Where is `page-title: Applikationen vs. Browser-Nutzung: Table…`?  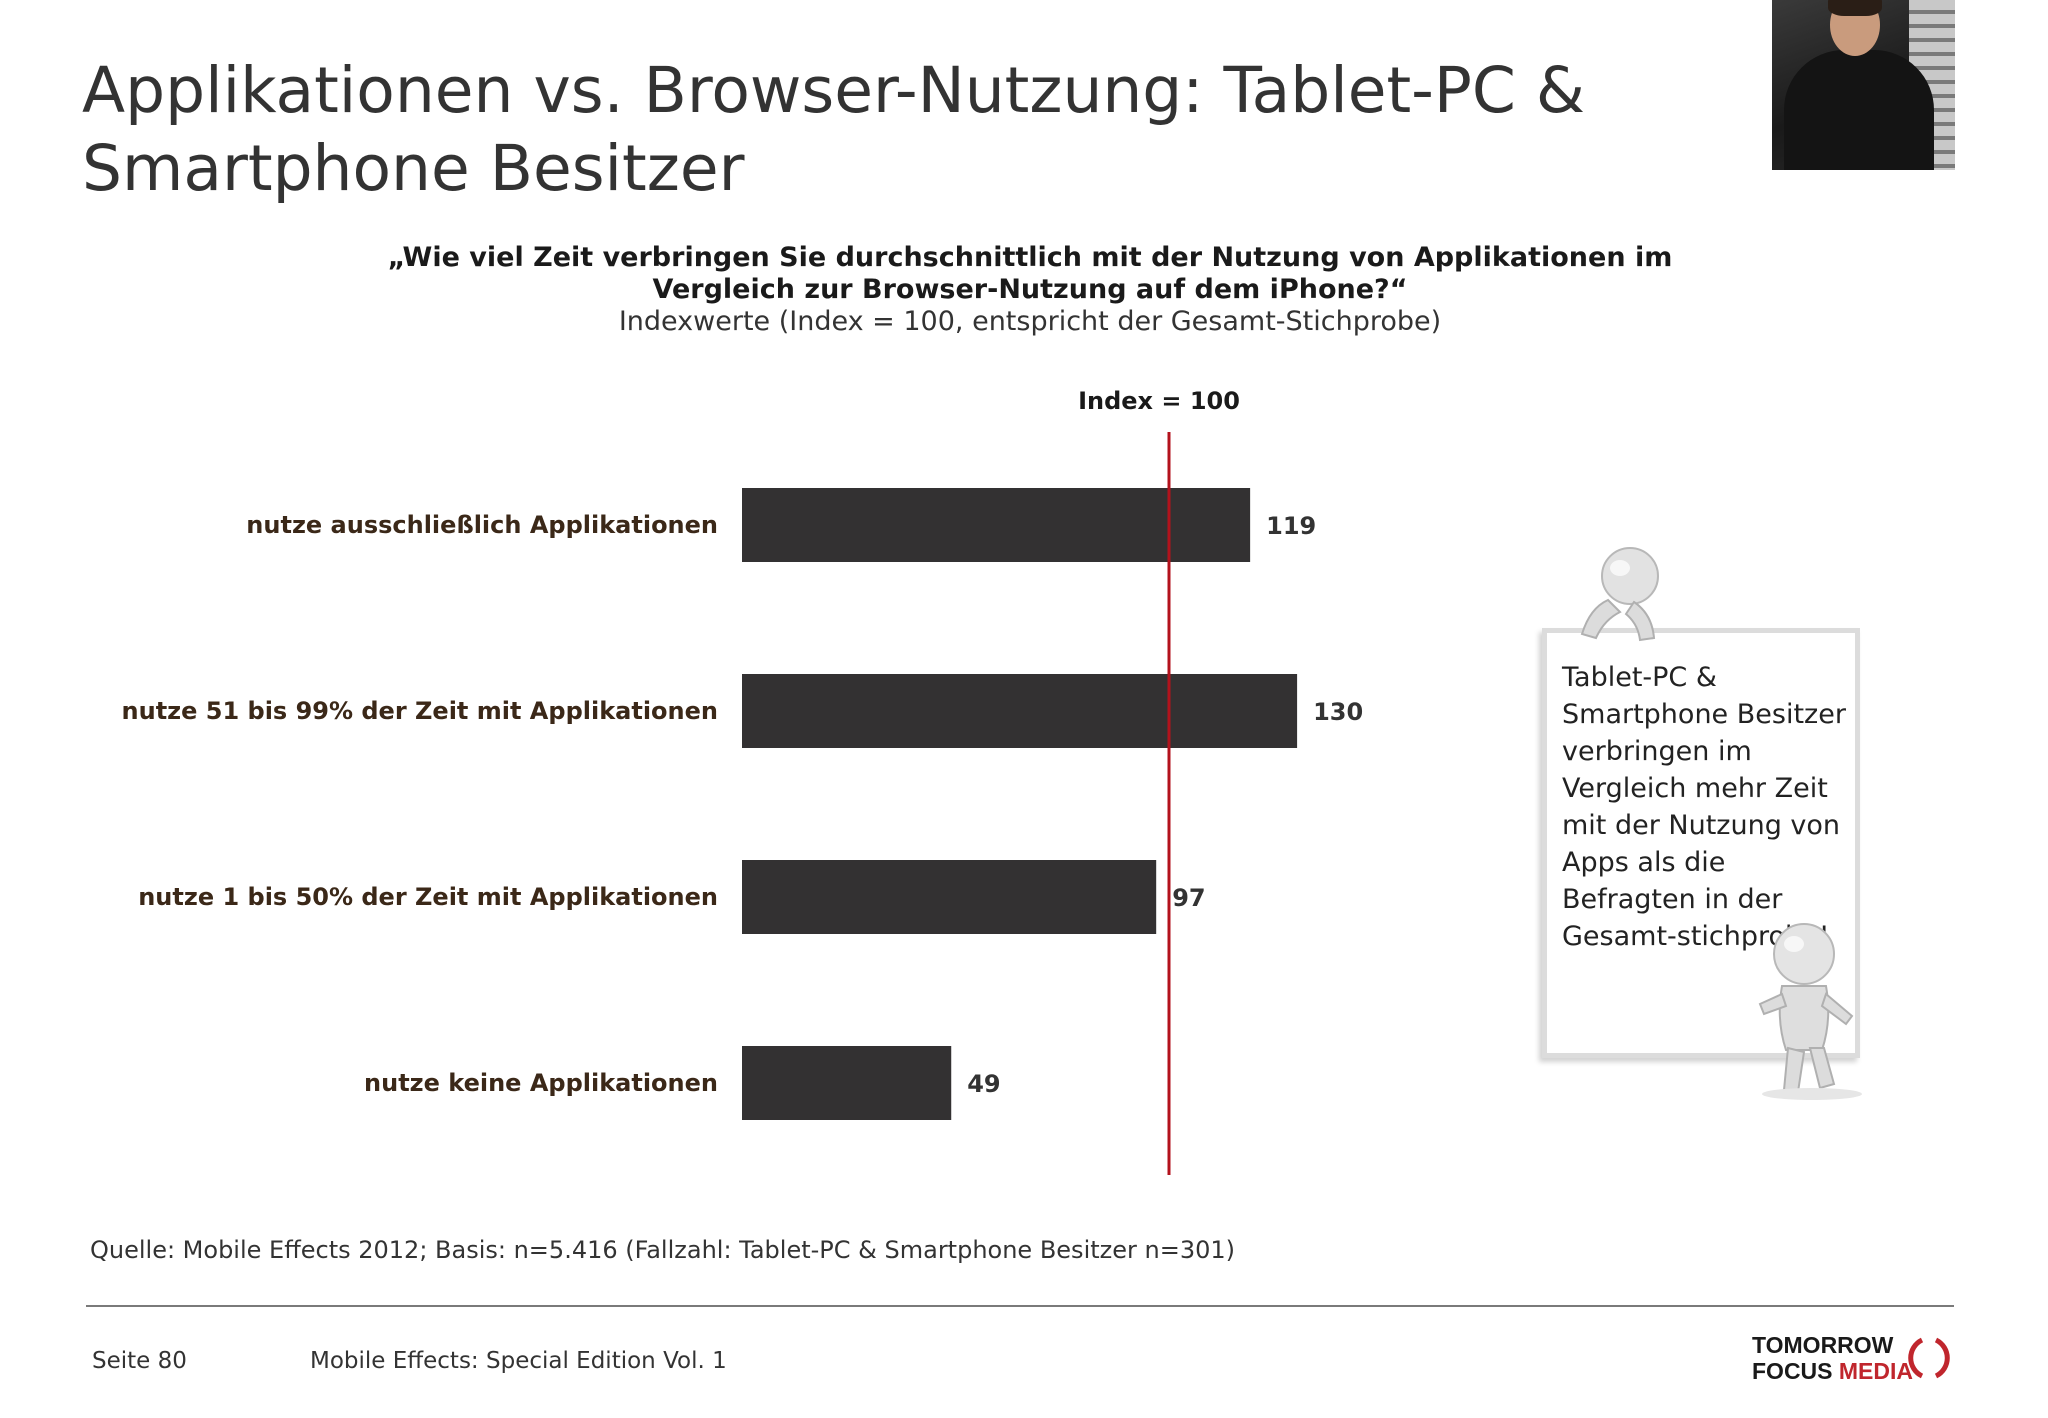 page-title: Applikationen vs. Browser-Nutzung: Table… is located at coordinates (834, 129).